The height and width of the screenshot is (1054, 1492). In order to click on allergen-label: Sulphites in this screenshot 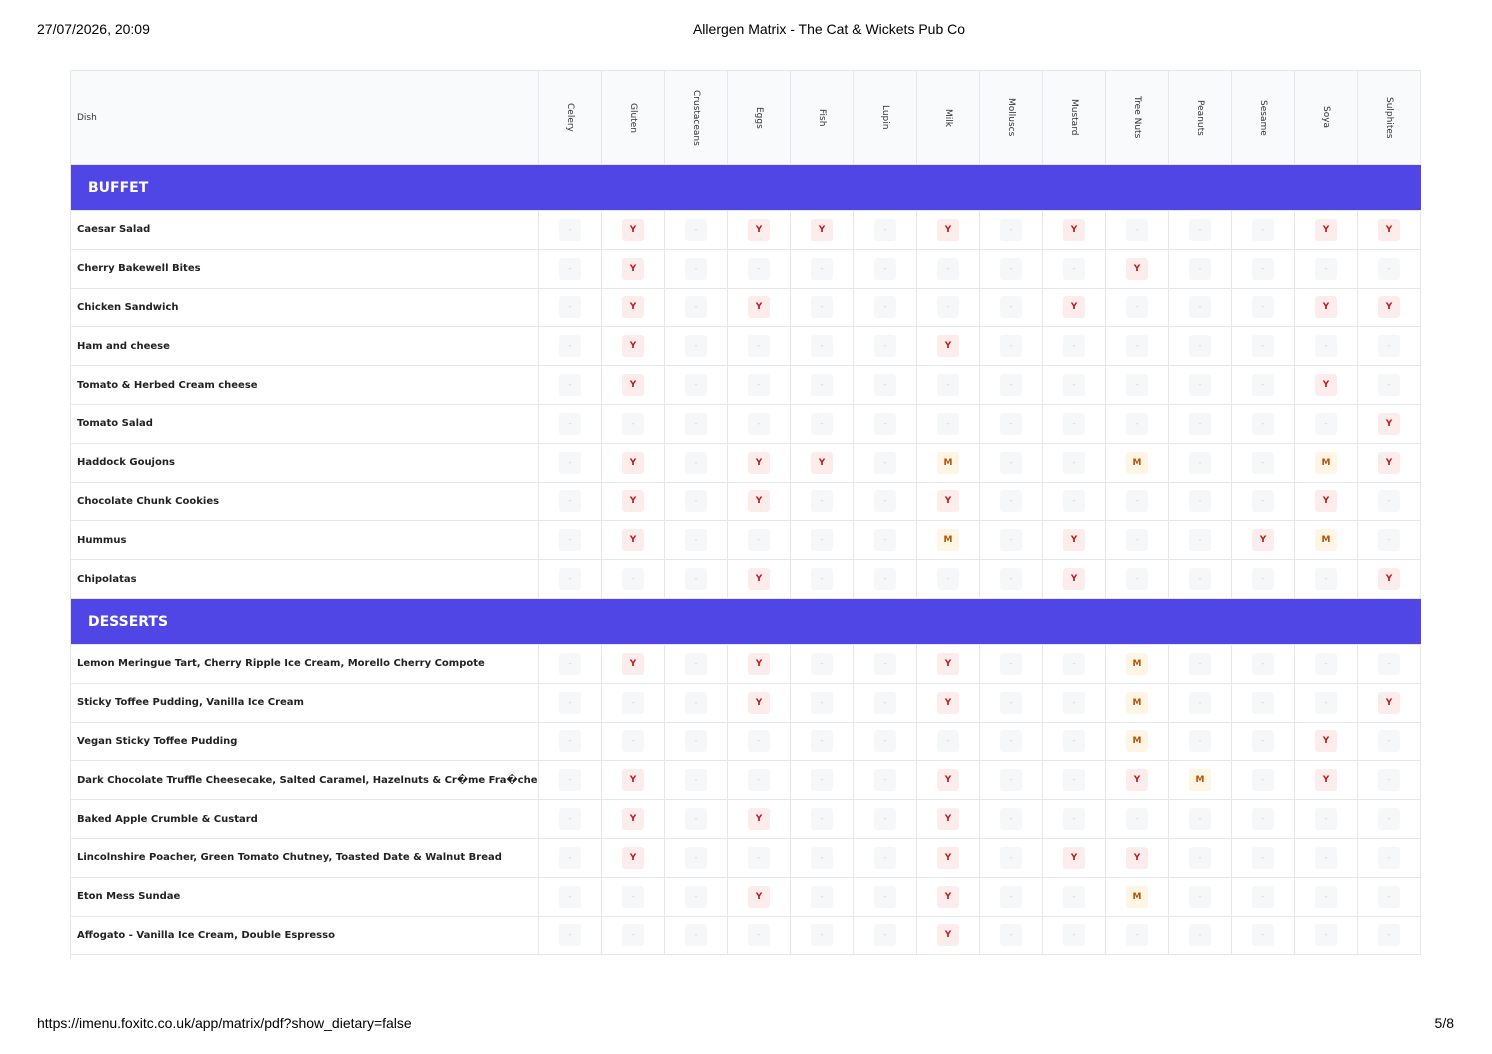, I will do `click(1389, 117)`.